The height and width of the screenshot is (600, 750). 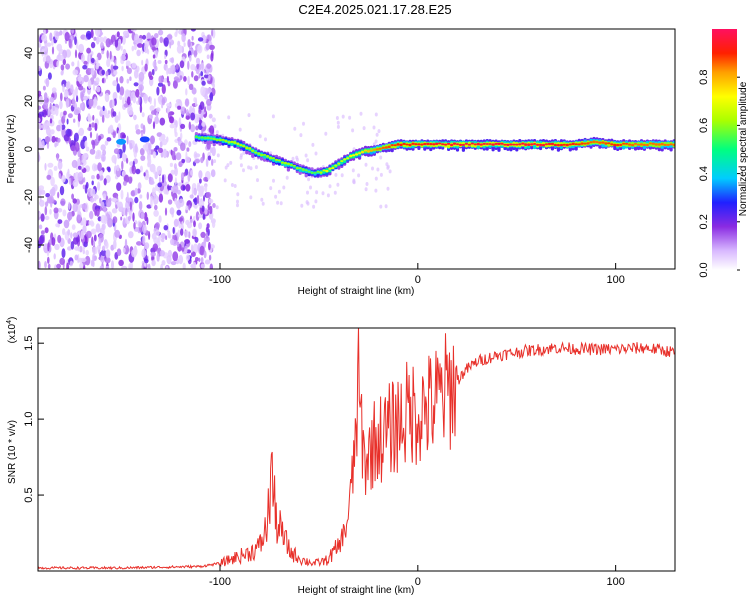 What do you see at coordinates (719, 174) in the screenshot?
I see `colorbar-ticks: 0.0 0.2 0.4 0.6 0.8` at bounding box center [719, 174].